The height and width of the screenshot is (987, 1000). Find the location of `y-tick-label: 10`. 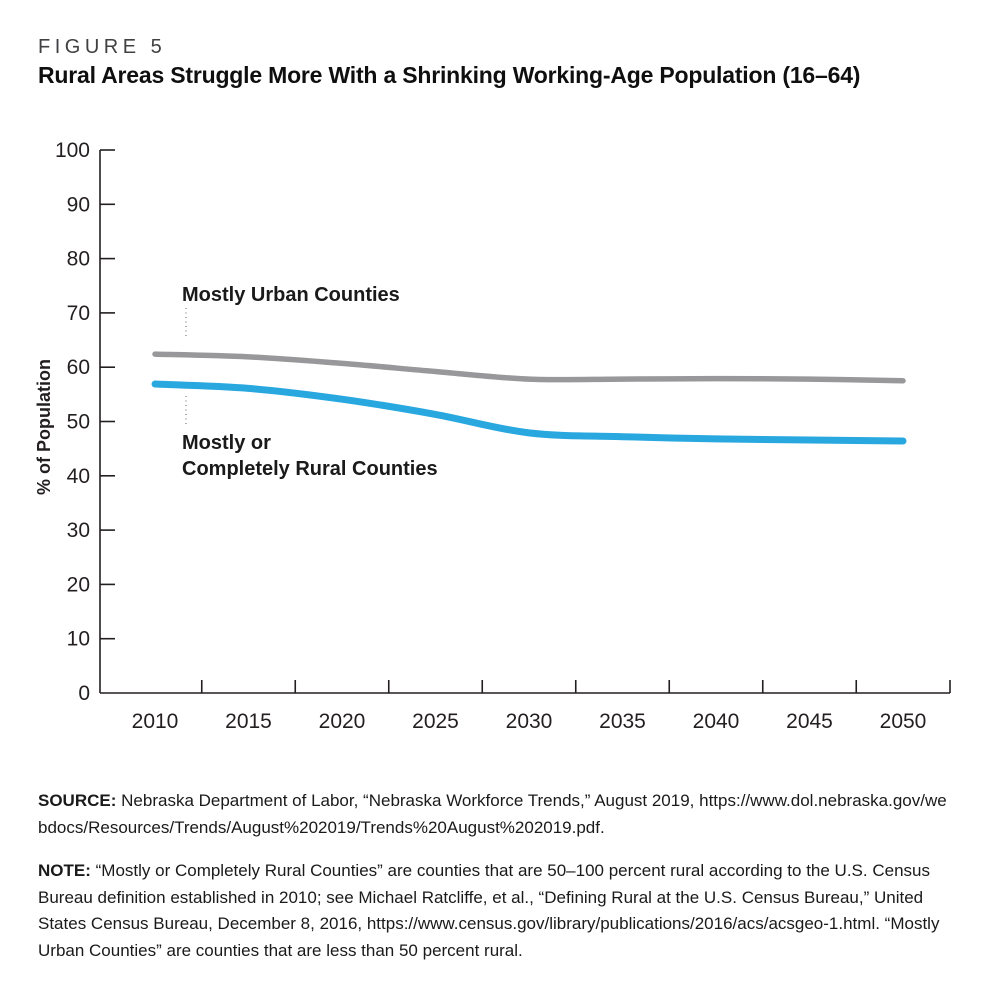

y-tick-label: 10 is located at coordinates (78, 639).